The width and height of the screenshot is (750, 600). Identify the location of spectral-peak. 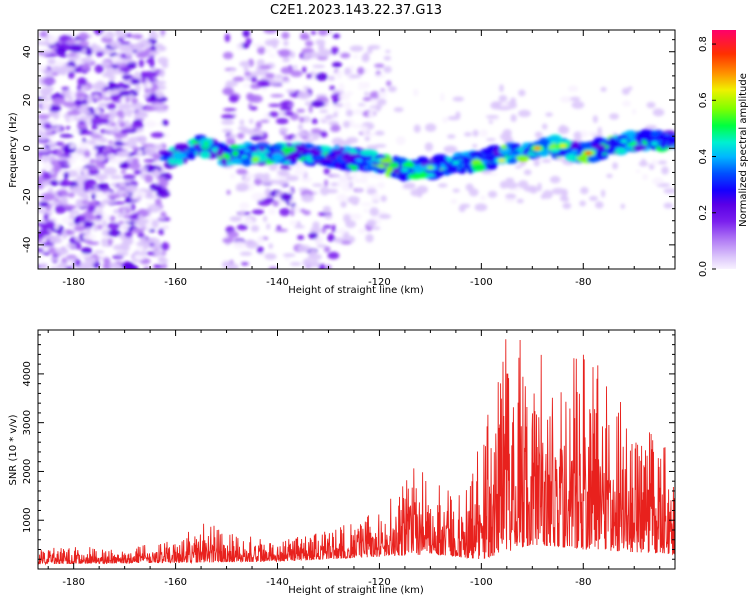
(588, 153).